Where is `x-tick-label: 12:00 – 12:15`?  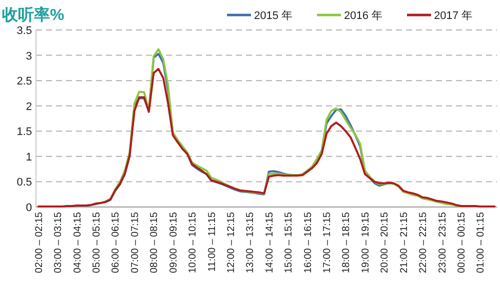
x-tick-label: 12:00 – 12:15 is located at coordinates (231, 243).